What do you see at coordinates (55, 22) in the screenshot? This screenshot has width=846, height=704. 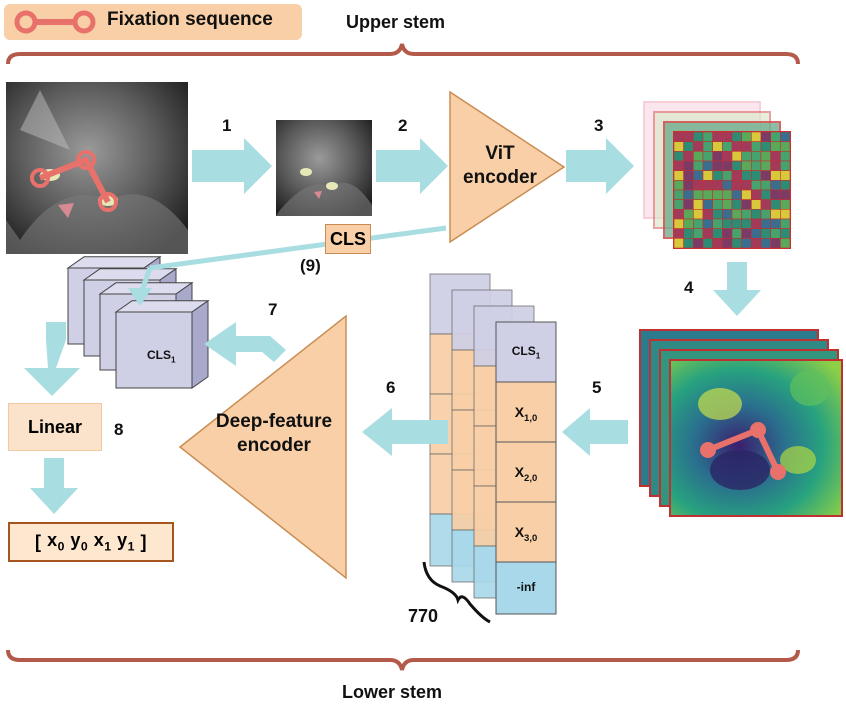 I see `fixation-legend-icon-overlay` at bounding box center [55, 22].